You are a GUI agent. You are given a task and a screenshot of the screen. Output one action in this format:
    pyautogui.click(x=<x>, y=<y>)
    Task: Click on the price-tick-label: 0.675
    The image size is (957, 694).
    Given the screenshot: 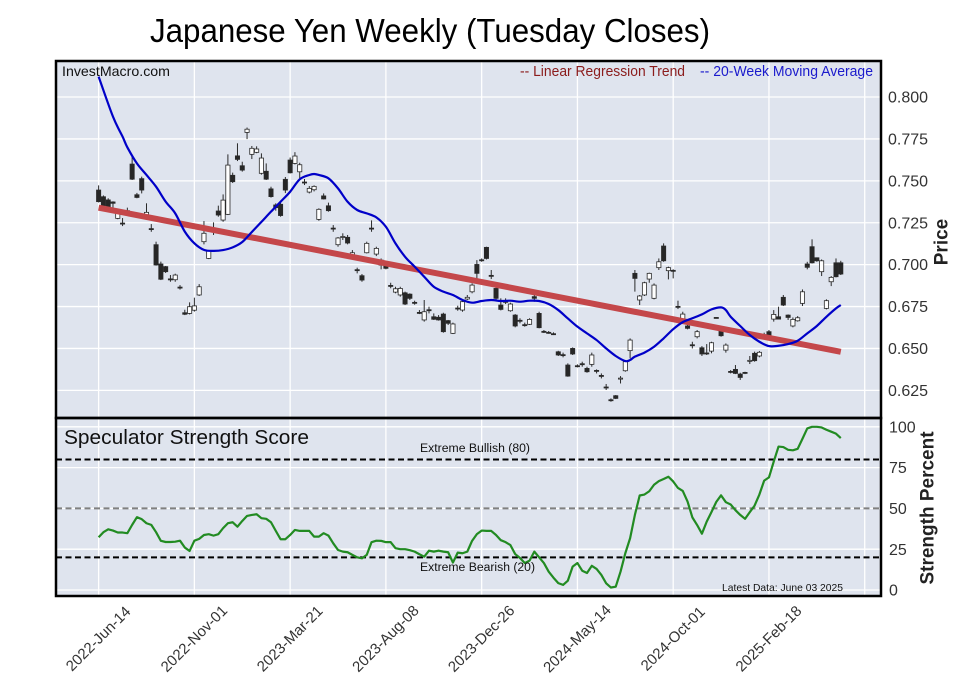 What is the action you would take?
    pyautogui.click(x=908, y=307)
    